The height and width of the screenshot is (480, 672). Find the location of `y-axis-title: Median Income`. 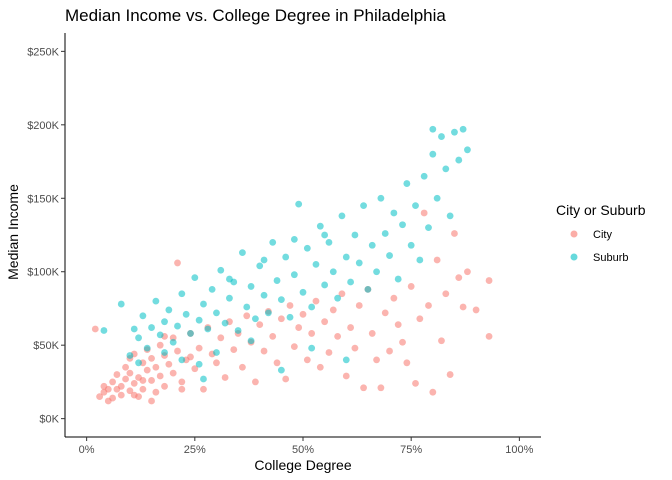

y-axis-title: Median Income is located at coordinates (13, 232).